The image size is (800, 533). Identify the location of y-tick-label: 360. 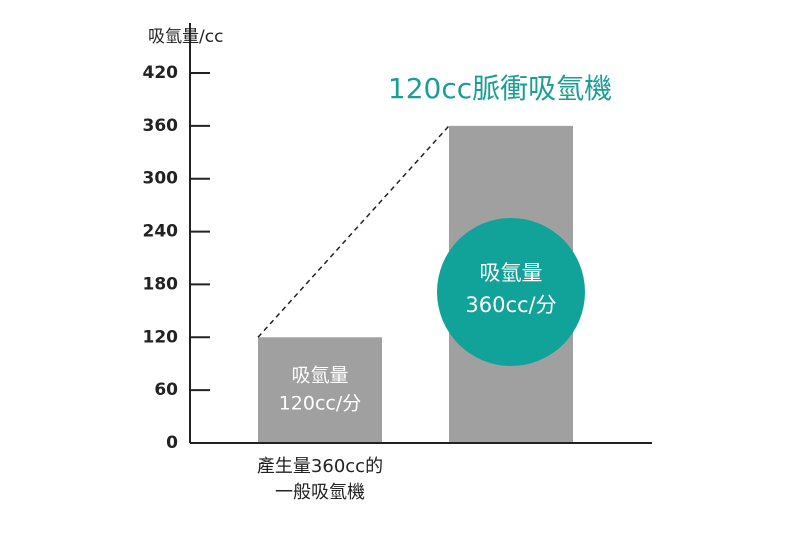
(161, 126).